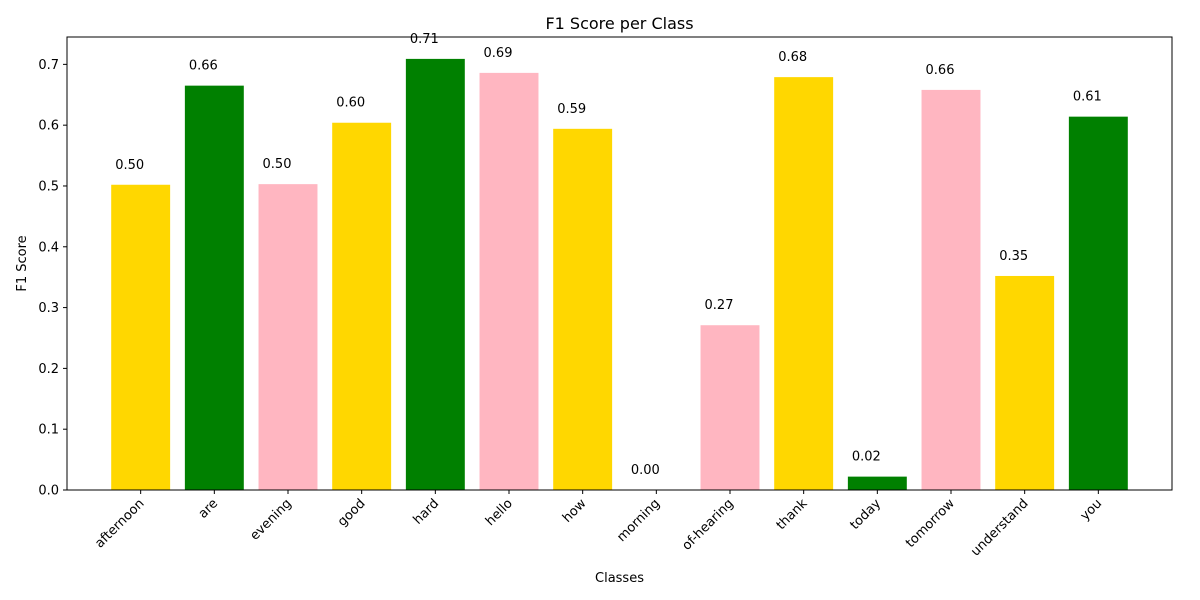 This screenshot has width=1200, height=600. Describe the element at coordinates (707, 524) in the screenshot. I see `x-tick-label-of-hearing: of-hearing` at that location.